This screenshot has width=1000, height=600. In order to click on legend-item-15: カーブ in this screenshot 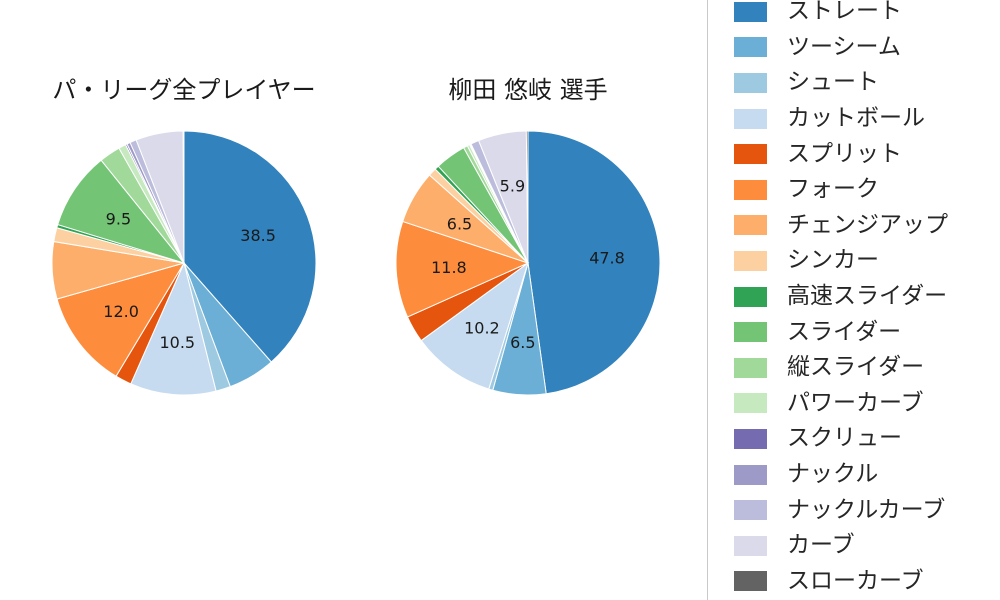, I will do `click(854, 546)`.